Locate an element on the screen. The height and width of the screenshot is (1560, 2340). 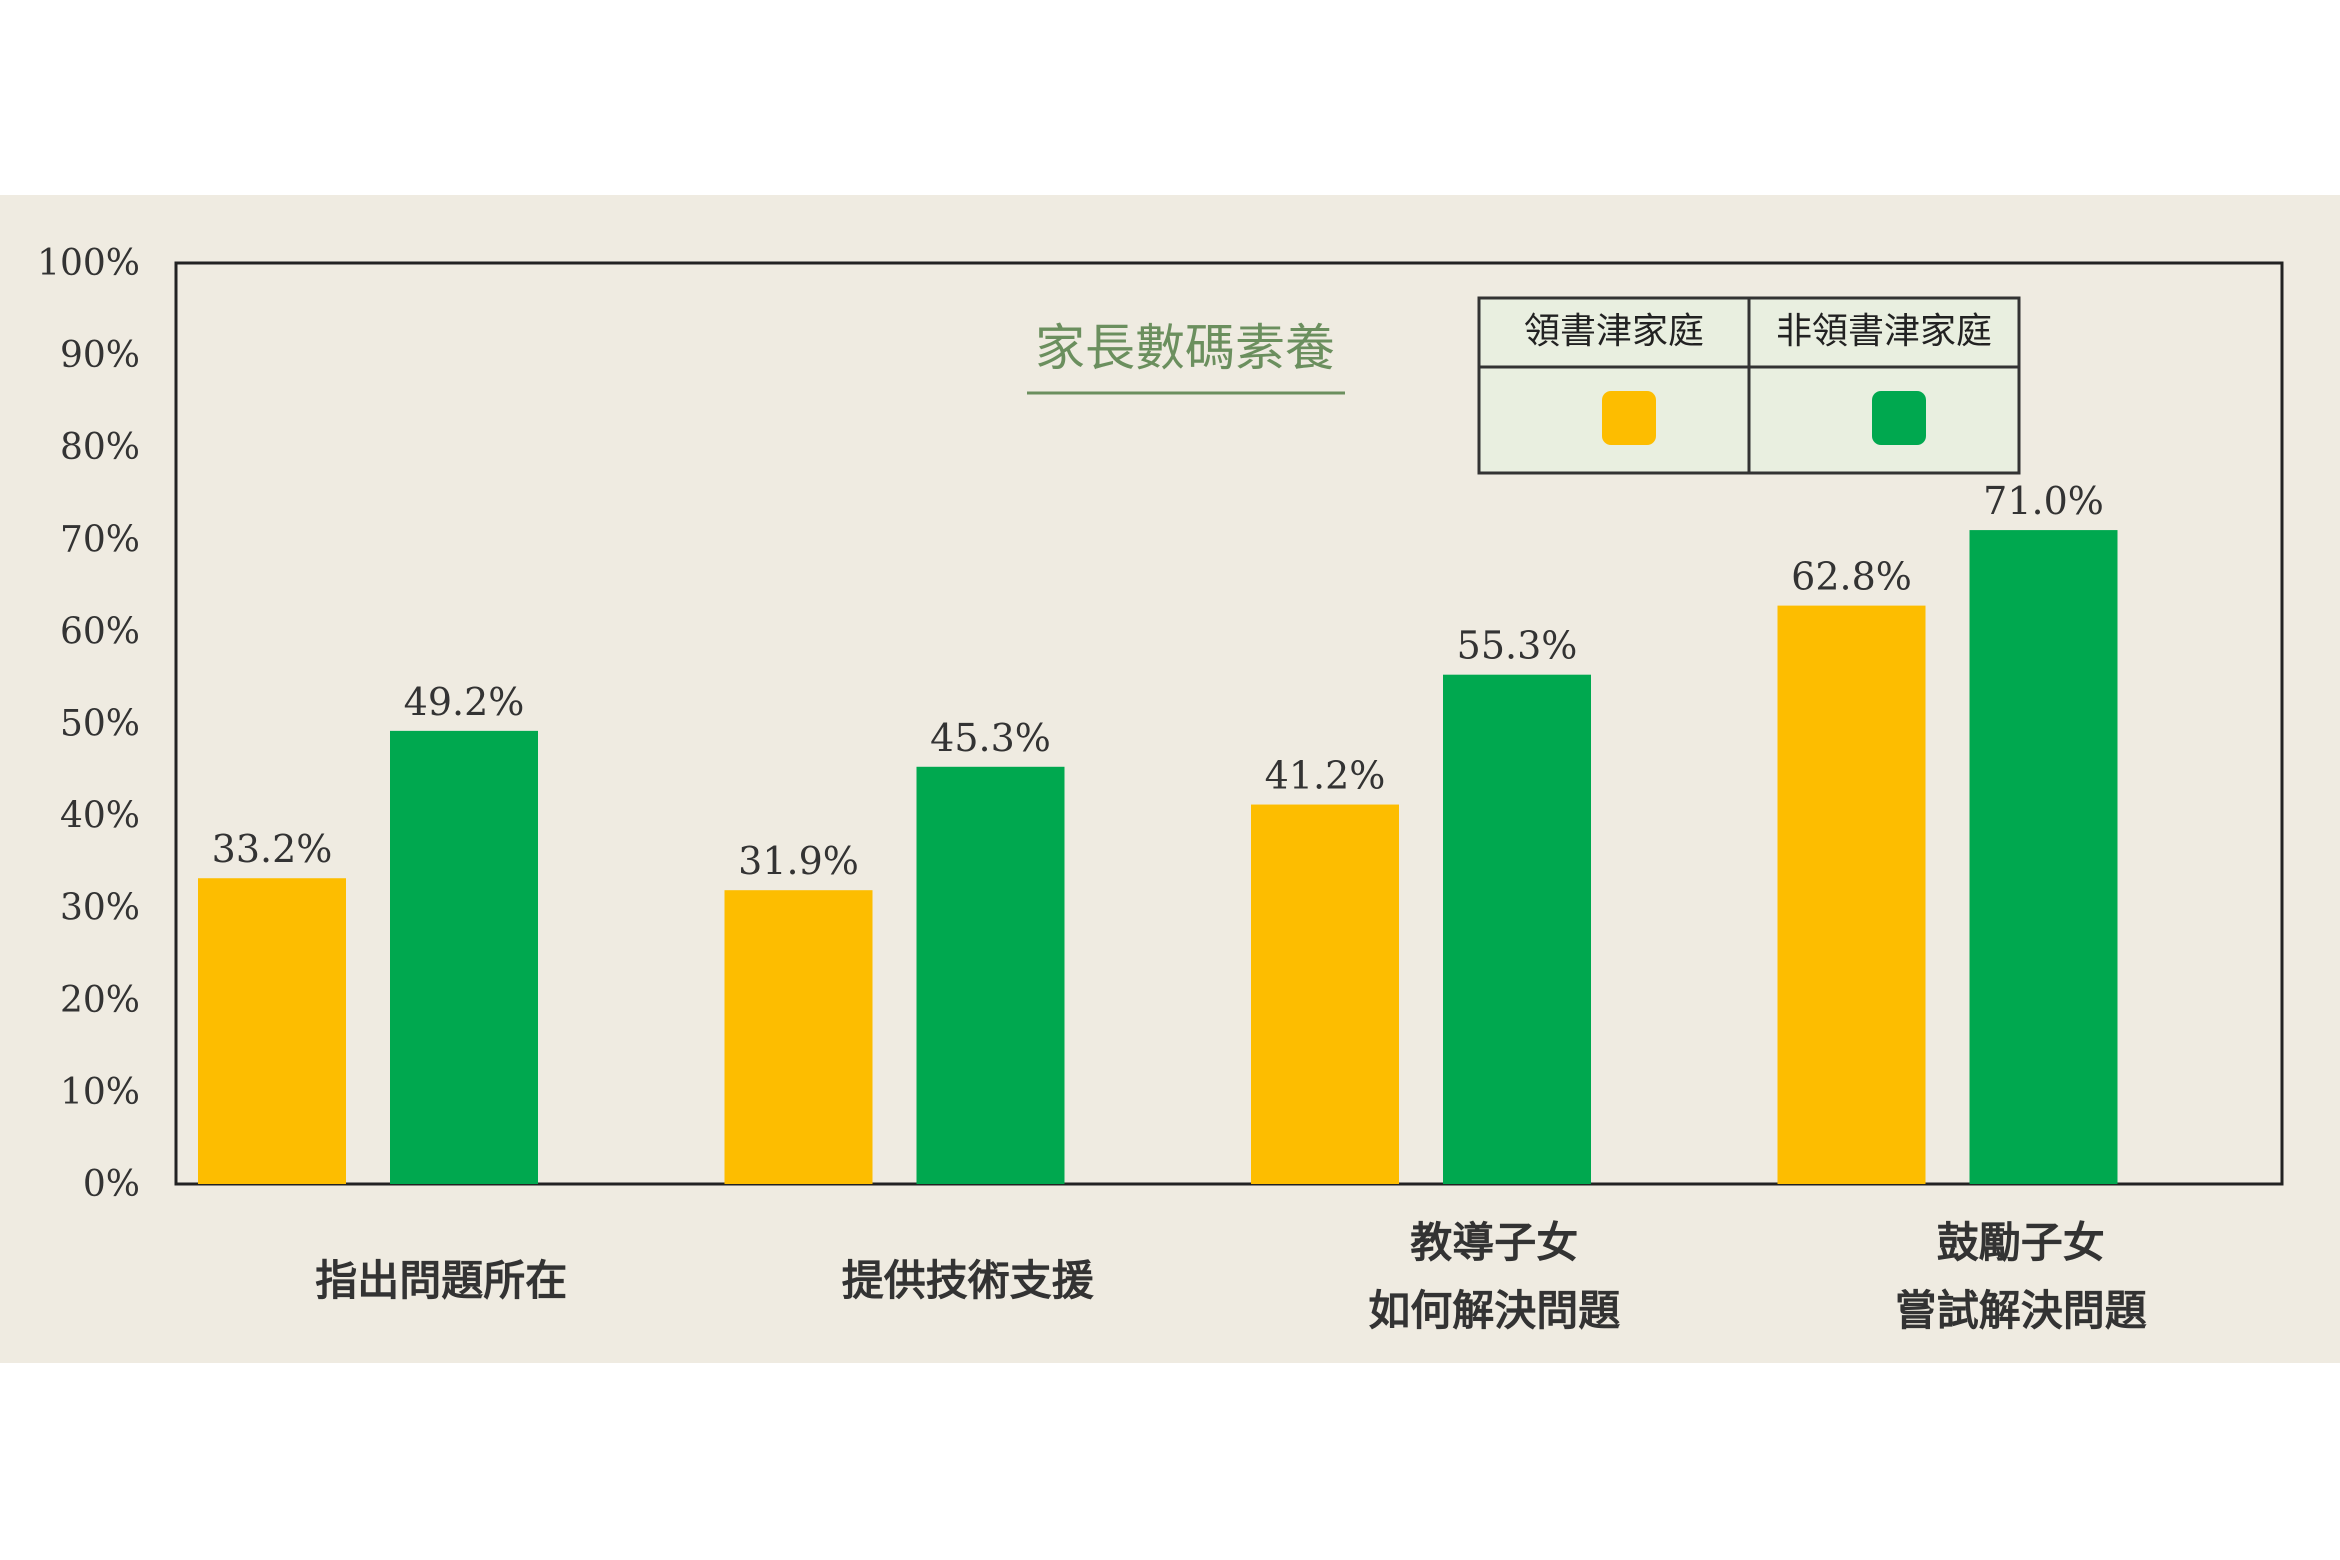
value-label: 49.2% is located at coordinates (464, 702).